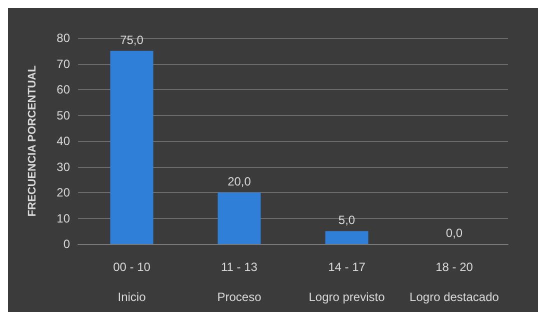  I want to click on y-tick-label: 20, so click(63, 193).